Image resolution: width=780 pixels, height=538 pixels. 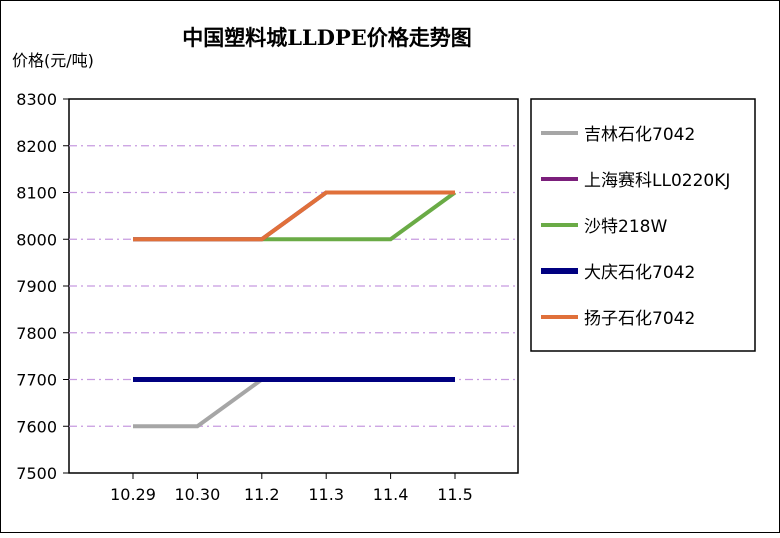 What do you see at coordinates (133, 494) in the screenshot?
I see `x-tick-label: 10.29` at bounding box center [133, 494].